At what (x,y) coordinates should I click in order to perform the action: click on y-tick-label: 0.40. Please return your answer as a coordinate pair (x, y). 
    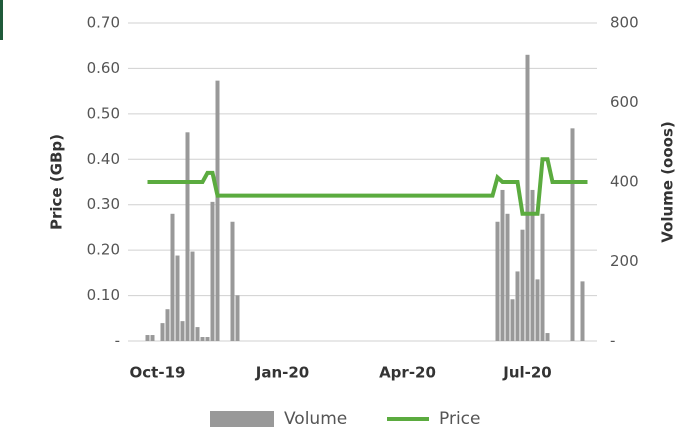
    Looking at the image, I should click on (103, 159).